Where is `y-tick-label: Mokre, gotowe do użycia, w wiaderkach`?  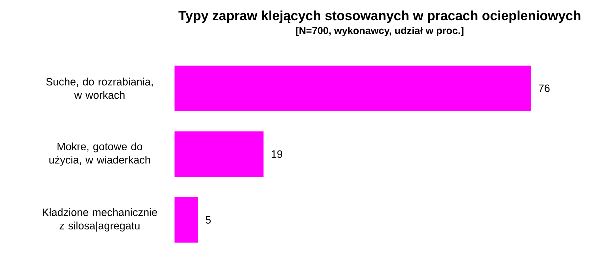
y-tick-label: Mokre, gotowe do użycia, w wiaderkach is located at coordinates (100, 154).